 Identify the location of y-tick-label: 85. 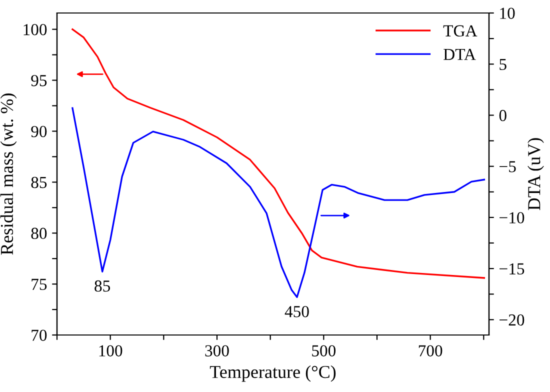
(39, 182).